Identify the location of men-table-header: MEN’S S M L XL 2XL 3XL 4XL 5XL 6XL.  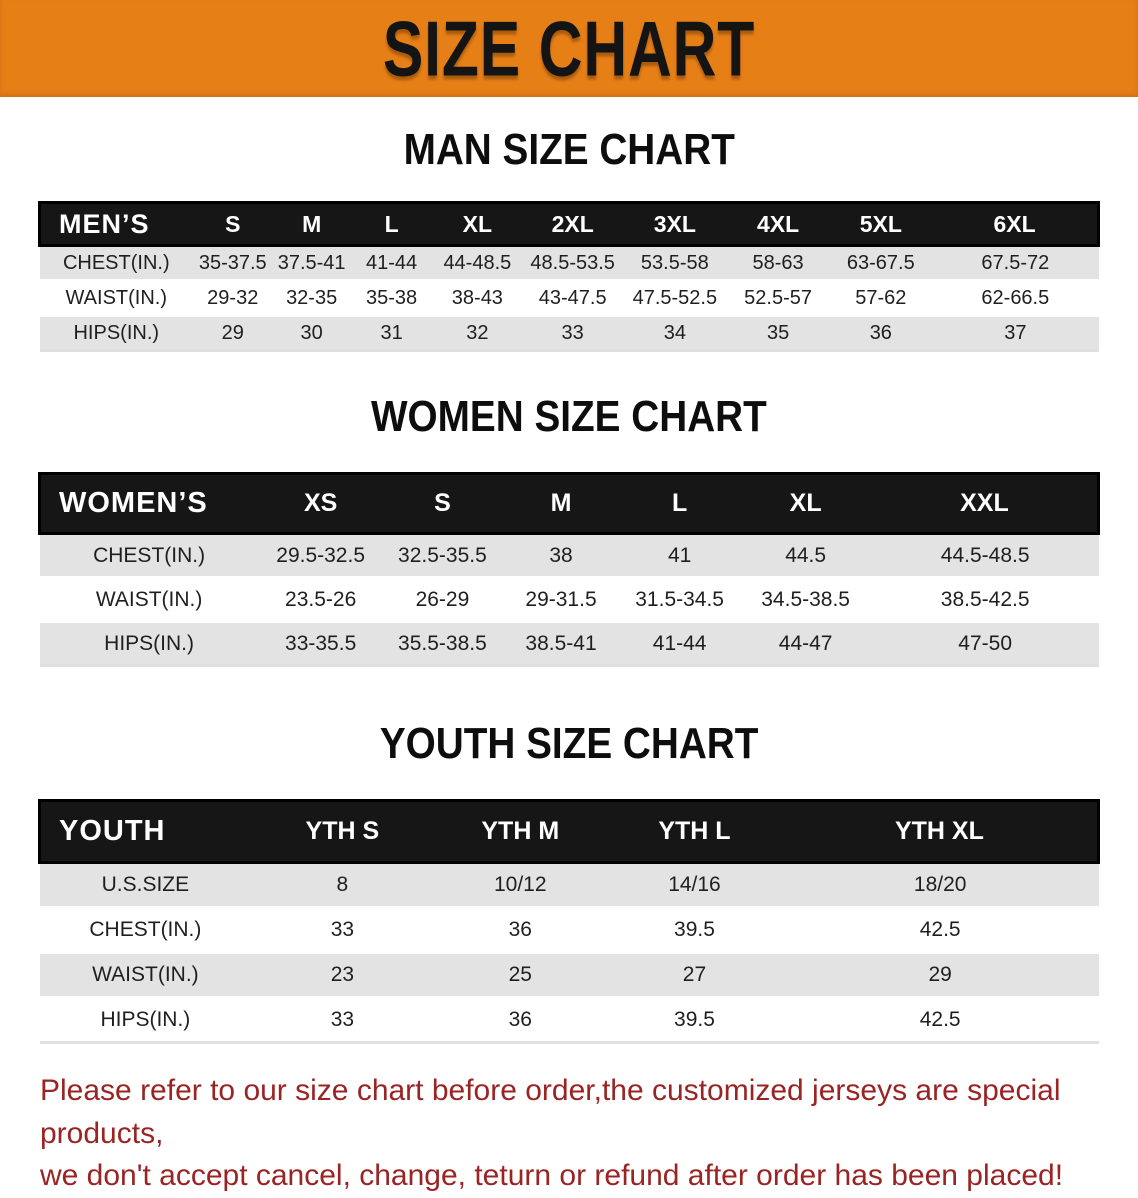
(569, 224).